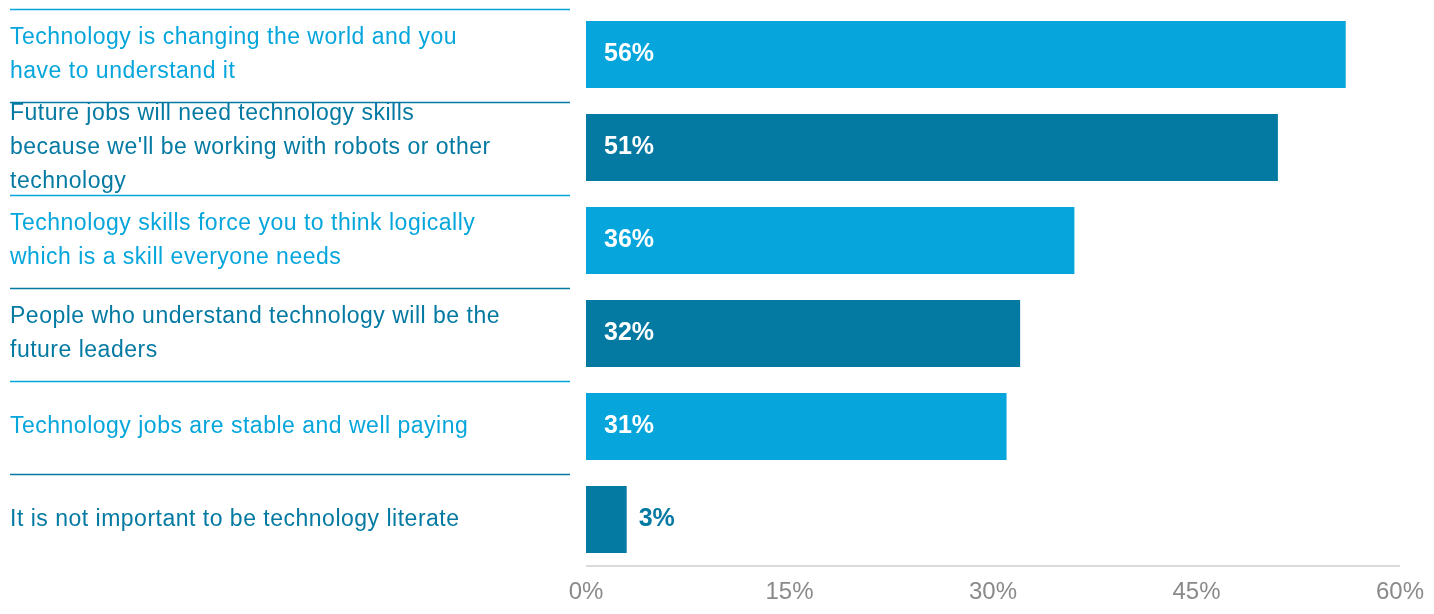  Describe the element at coordinates (235, 517) in the screenshot. I see `y-tick-label: It is not important to be technology literate` at that location.